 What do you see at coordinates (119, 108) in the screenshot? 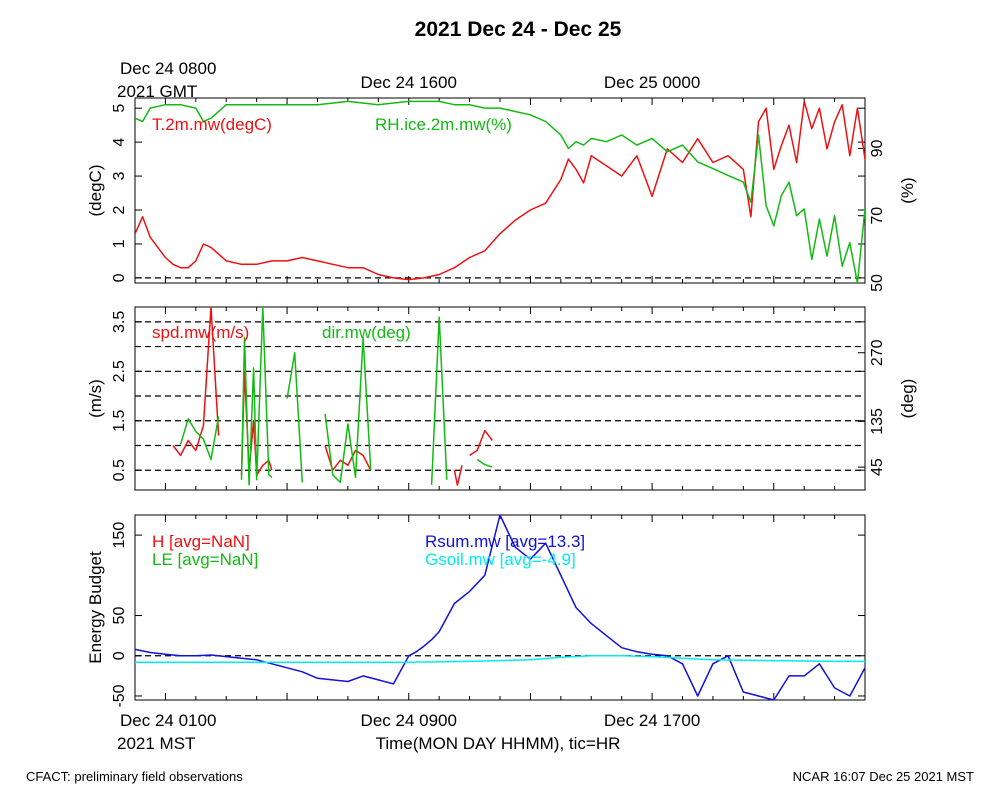
I see `y-tick-label: 5` at bounding box center [119, 108].